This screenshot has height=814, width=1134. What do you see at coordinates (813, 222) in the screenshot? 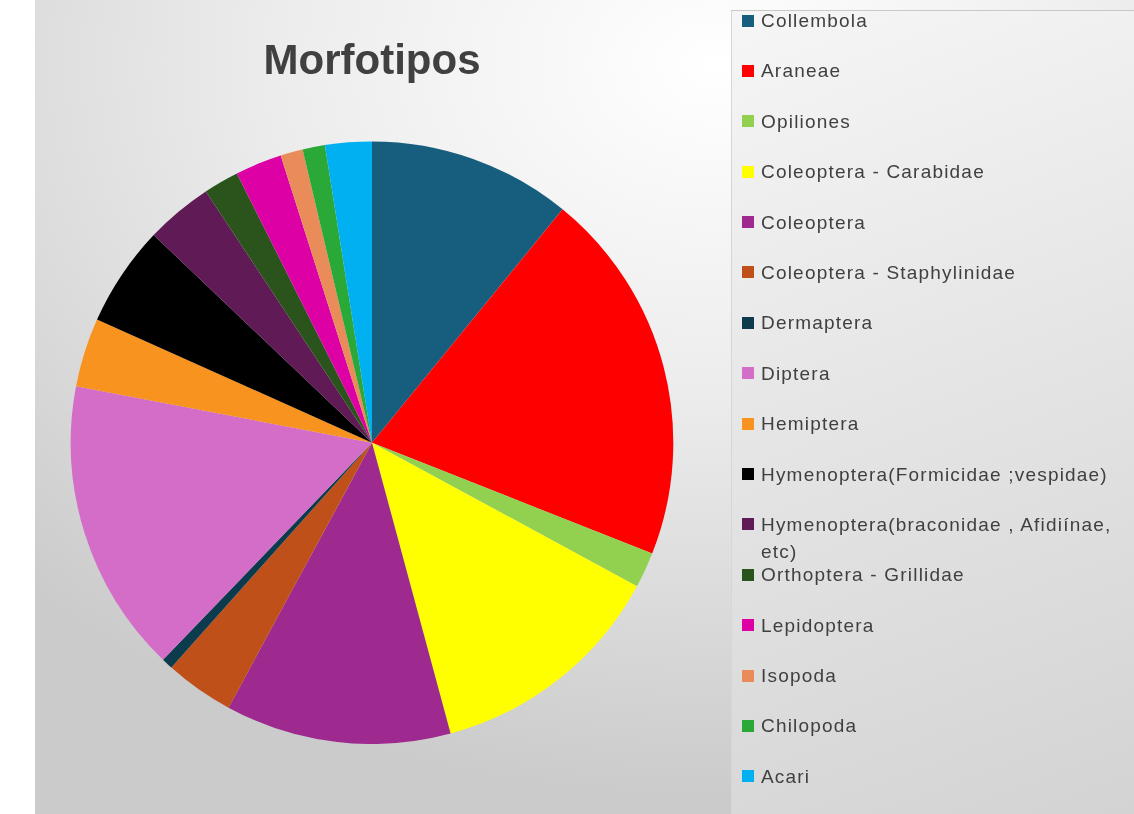
I see `legend-label: Coleoptera` at bounding box center [813, 222].